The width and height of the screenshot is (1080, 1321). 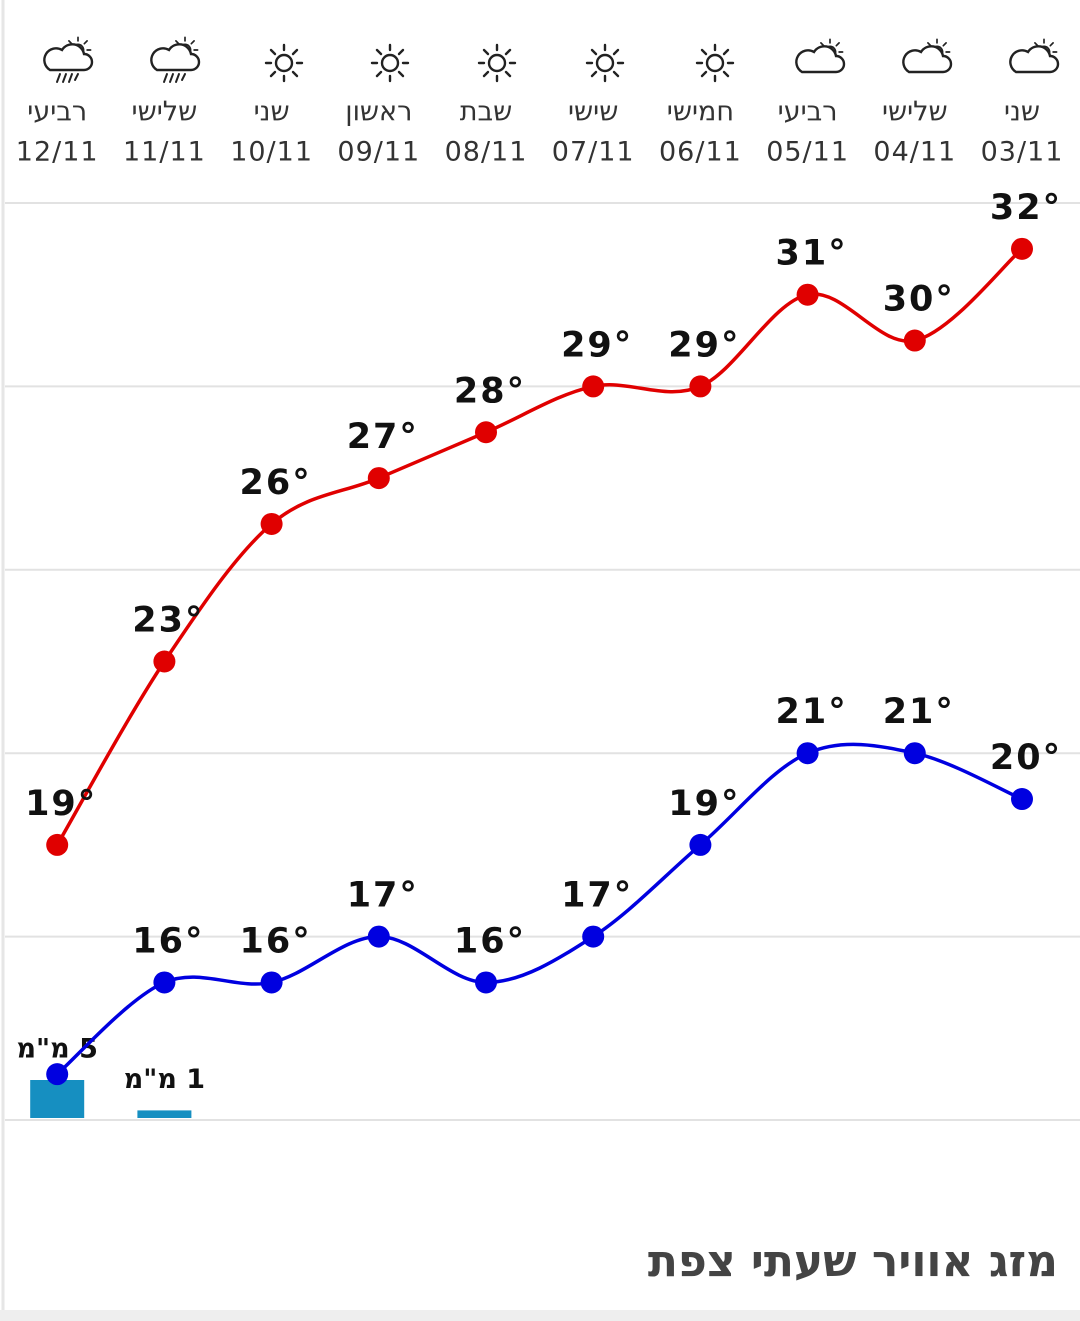 I want to click on day-name: ראשון, so click(x=378, y=112).